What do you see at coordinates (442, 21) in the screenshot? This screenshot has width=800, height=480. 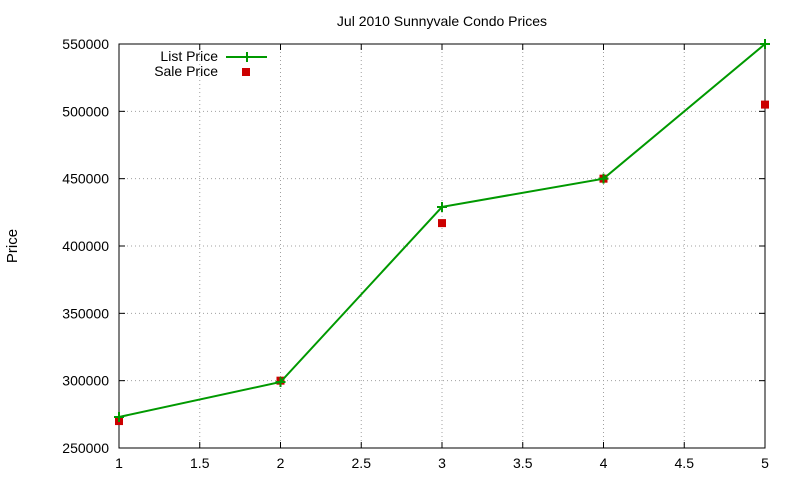 I see `chart-title: Jul 2010 Sunnyvale Condo Prices` at bounding box center [442, 21].